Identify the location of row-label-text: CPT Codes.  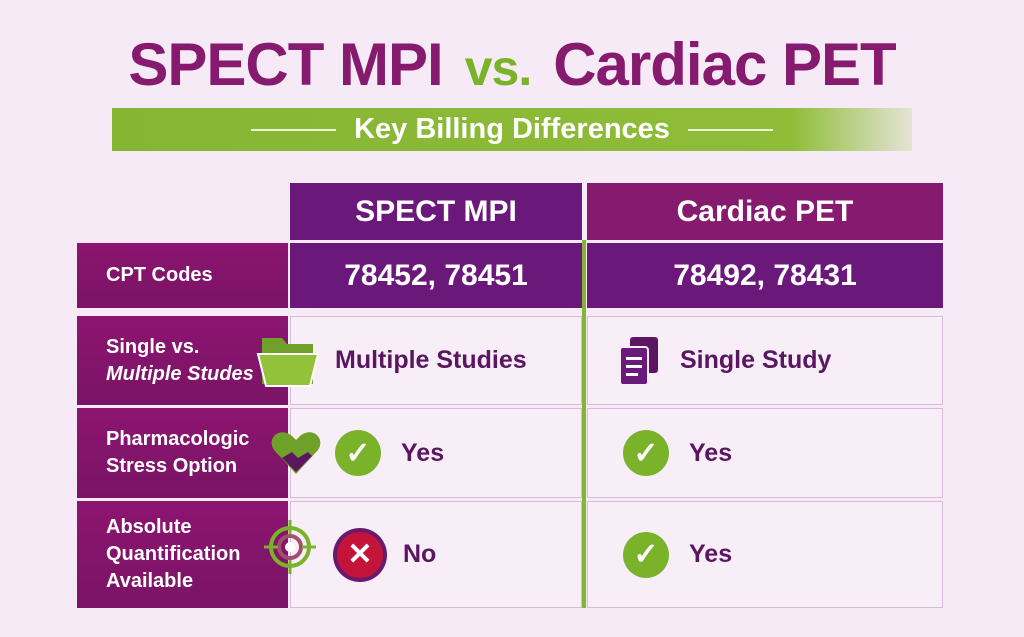
(159, 275).